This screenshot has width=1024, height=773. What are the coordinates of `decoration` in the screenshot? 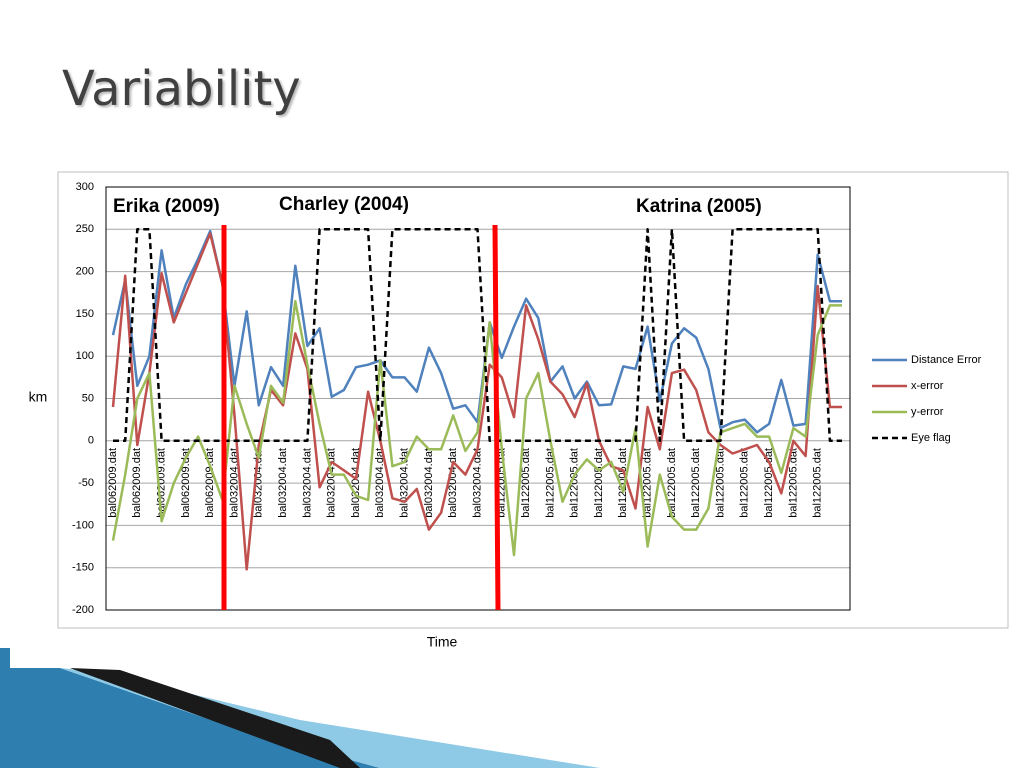 It's located at (300, 708).